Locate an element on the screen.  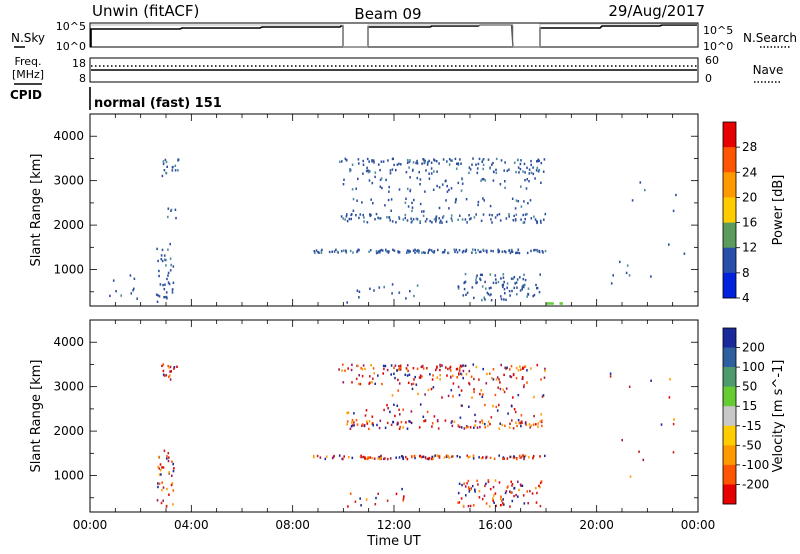
y-tick-label: 1000 is located at coordinates (68, 476).